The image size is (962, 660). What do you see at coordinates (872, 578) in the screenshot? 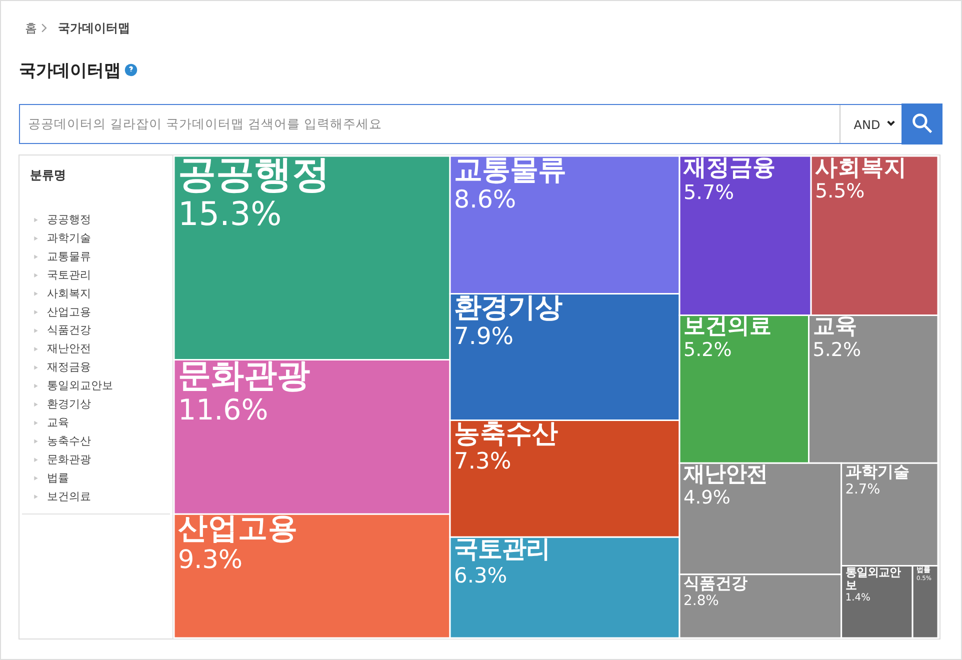
I see `category-label: 통일외교안보` at bounding box center [872, 578].